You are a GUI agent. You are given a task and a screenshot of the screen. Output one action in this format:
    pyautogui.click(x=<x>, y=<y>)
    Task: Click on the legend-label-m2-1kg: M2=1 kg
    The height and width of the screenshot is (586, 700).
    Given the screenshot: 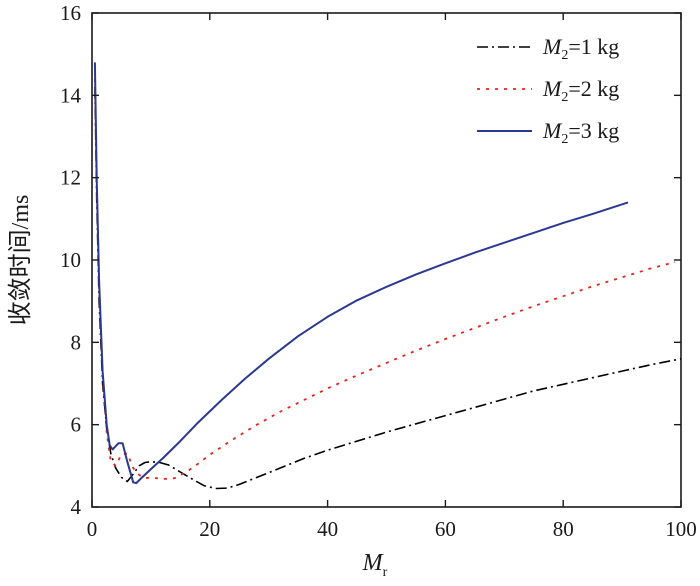 What is the action you would take?
    pyautogui.click(x=580, y=48)
    